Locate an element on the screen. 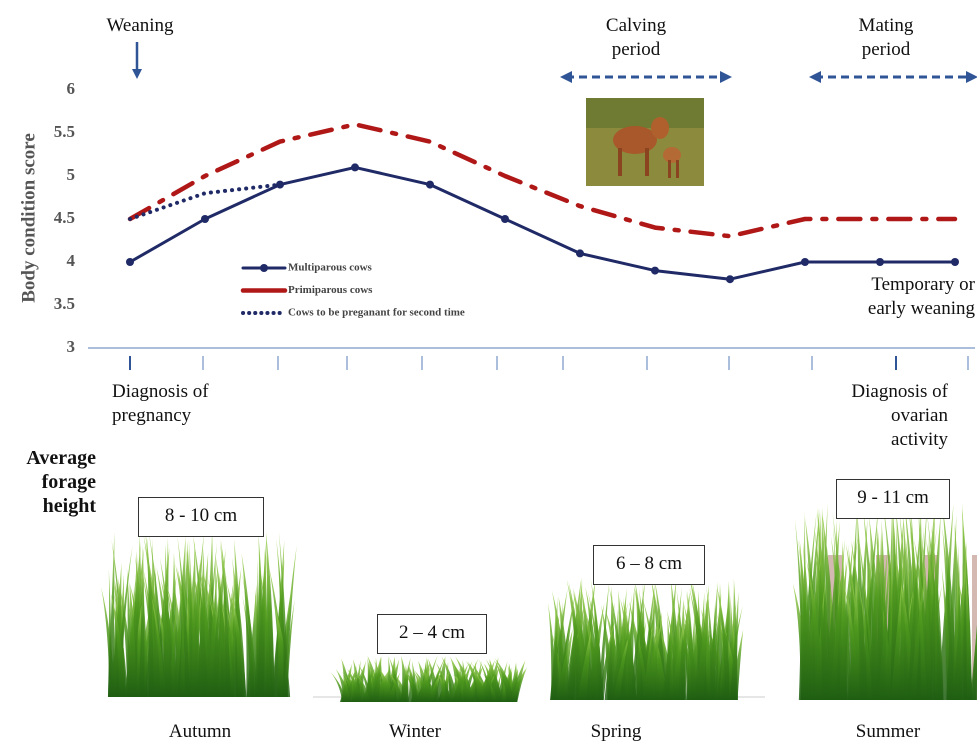 The image size is (977, 745). height-label: 9 - 11 cm is located at coordinates (893, 499).